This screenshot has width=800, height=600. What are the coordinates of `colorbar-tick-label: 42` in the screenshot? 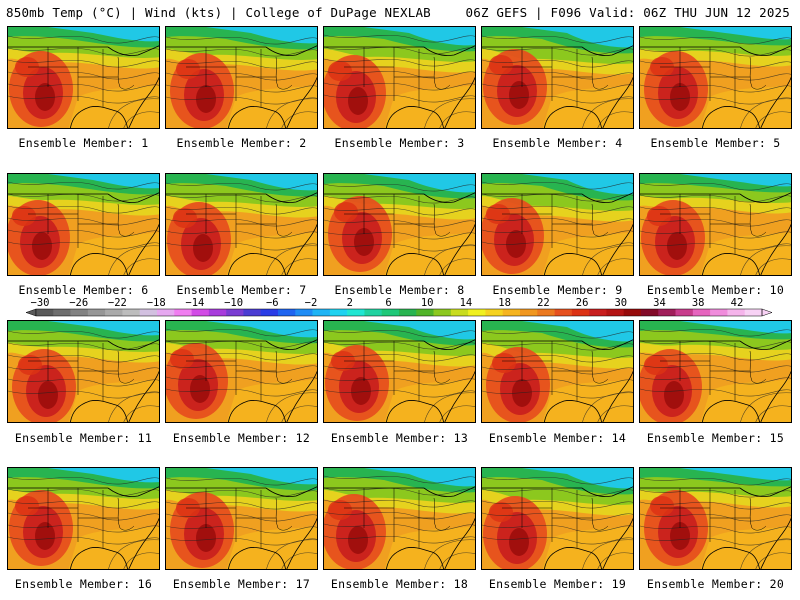 It's located at (737, 303).